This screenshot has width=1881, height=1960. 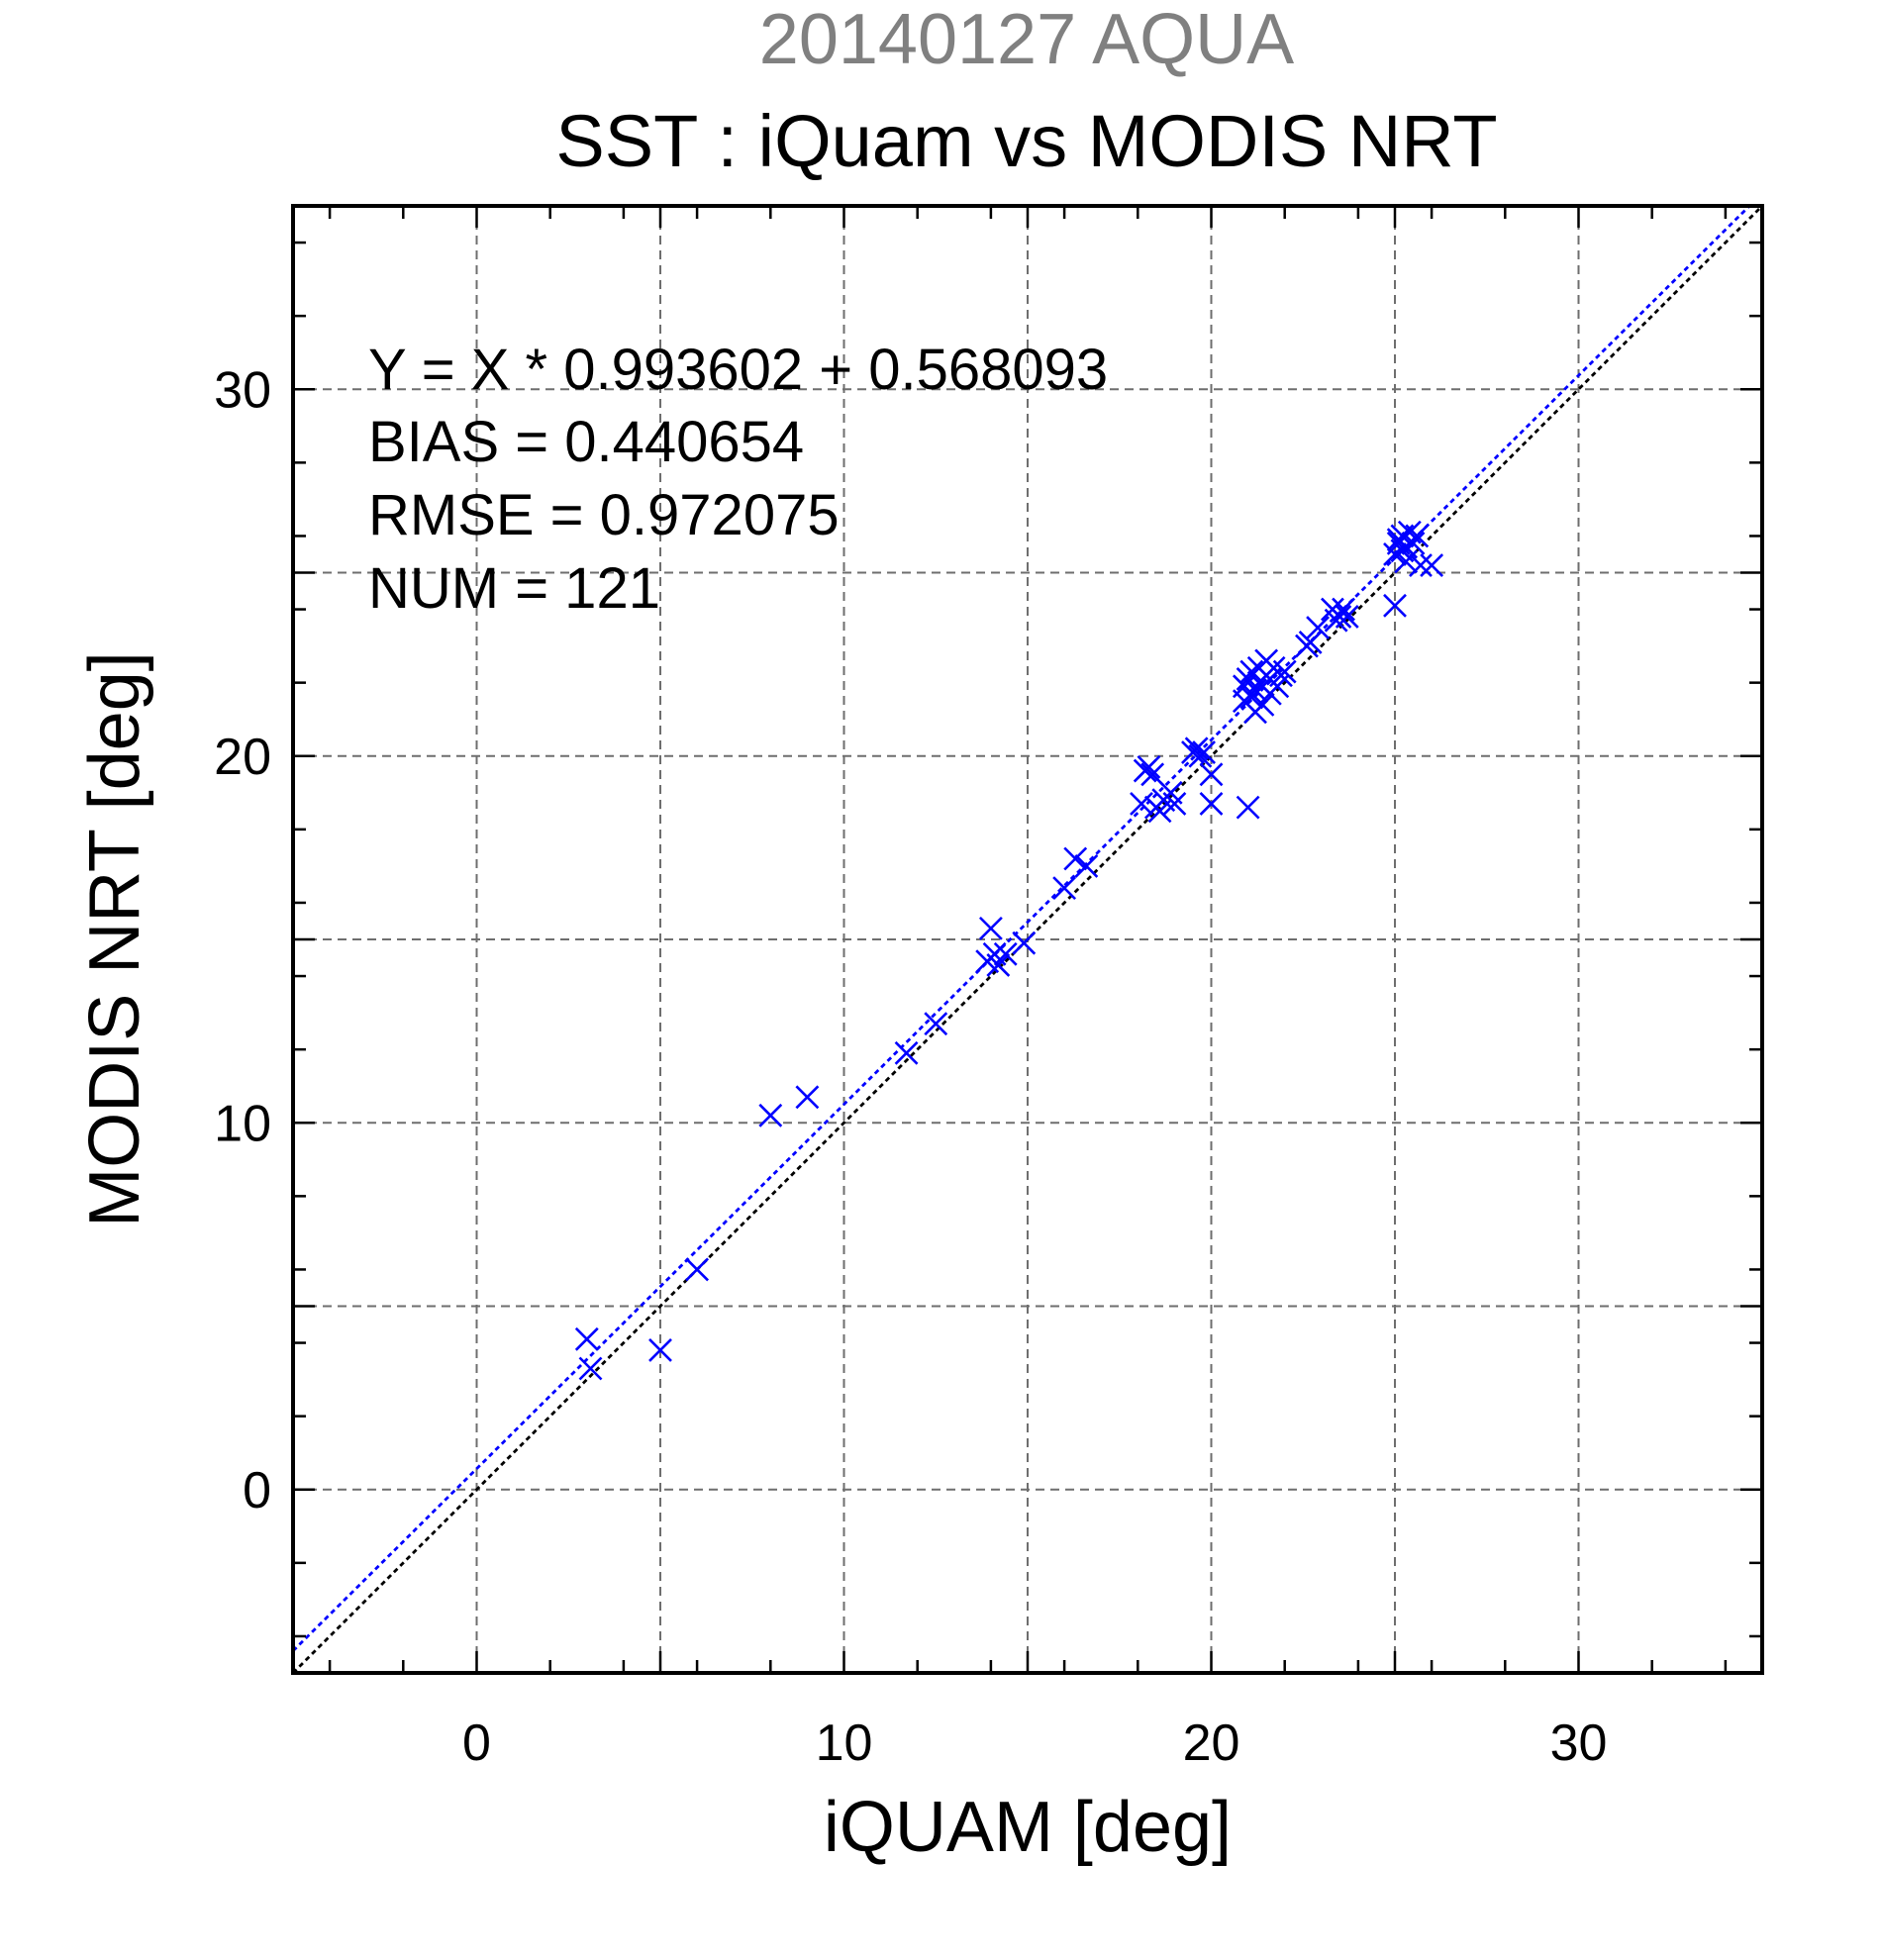 I want to click on x-tick-label: 20, so click(x=1212, y=1743).